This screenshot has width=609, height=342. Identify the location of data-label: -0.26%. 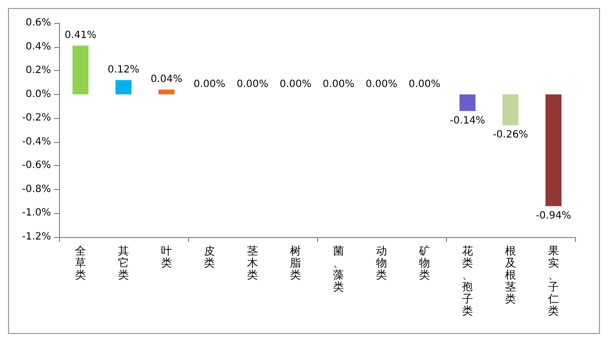
(510, 135).